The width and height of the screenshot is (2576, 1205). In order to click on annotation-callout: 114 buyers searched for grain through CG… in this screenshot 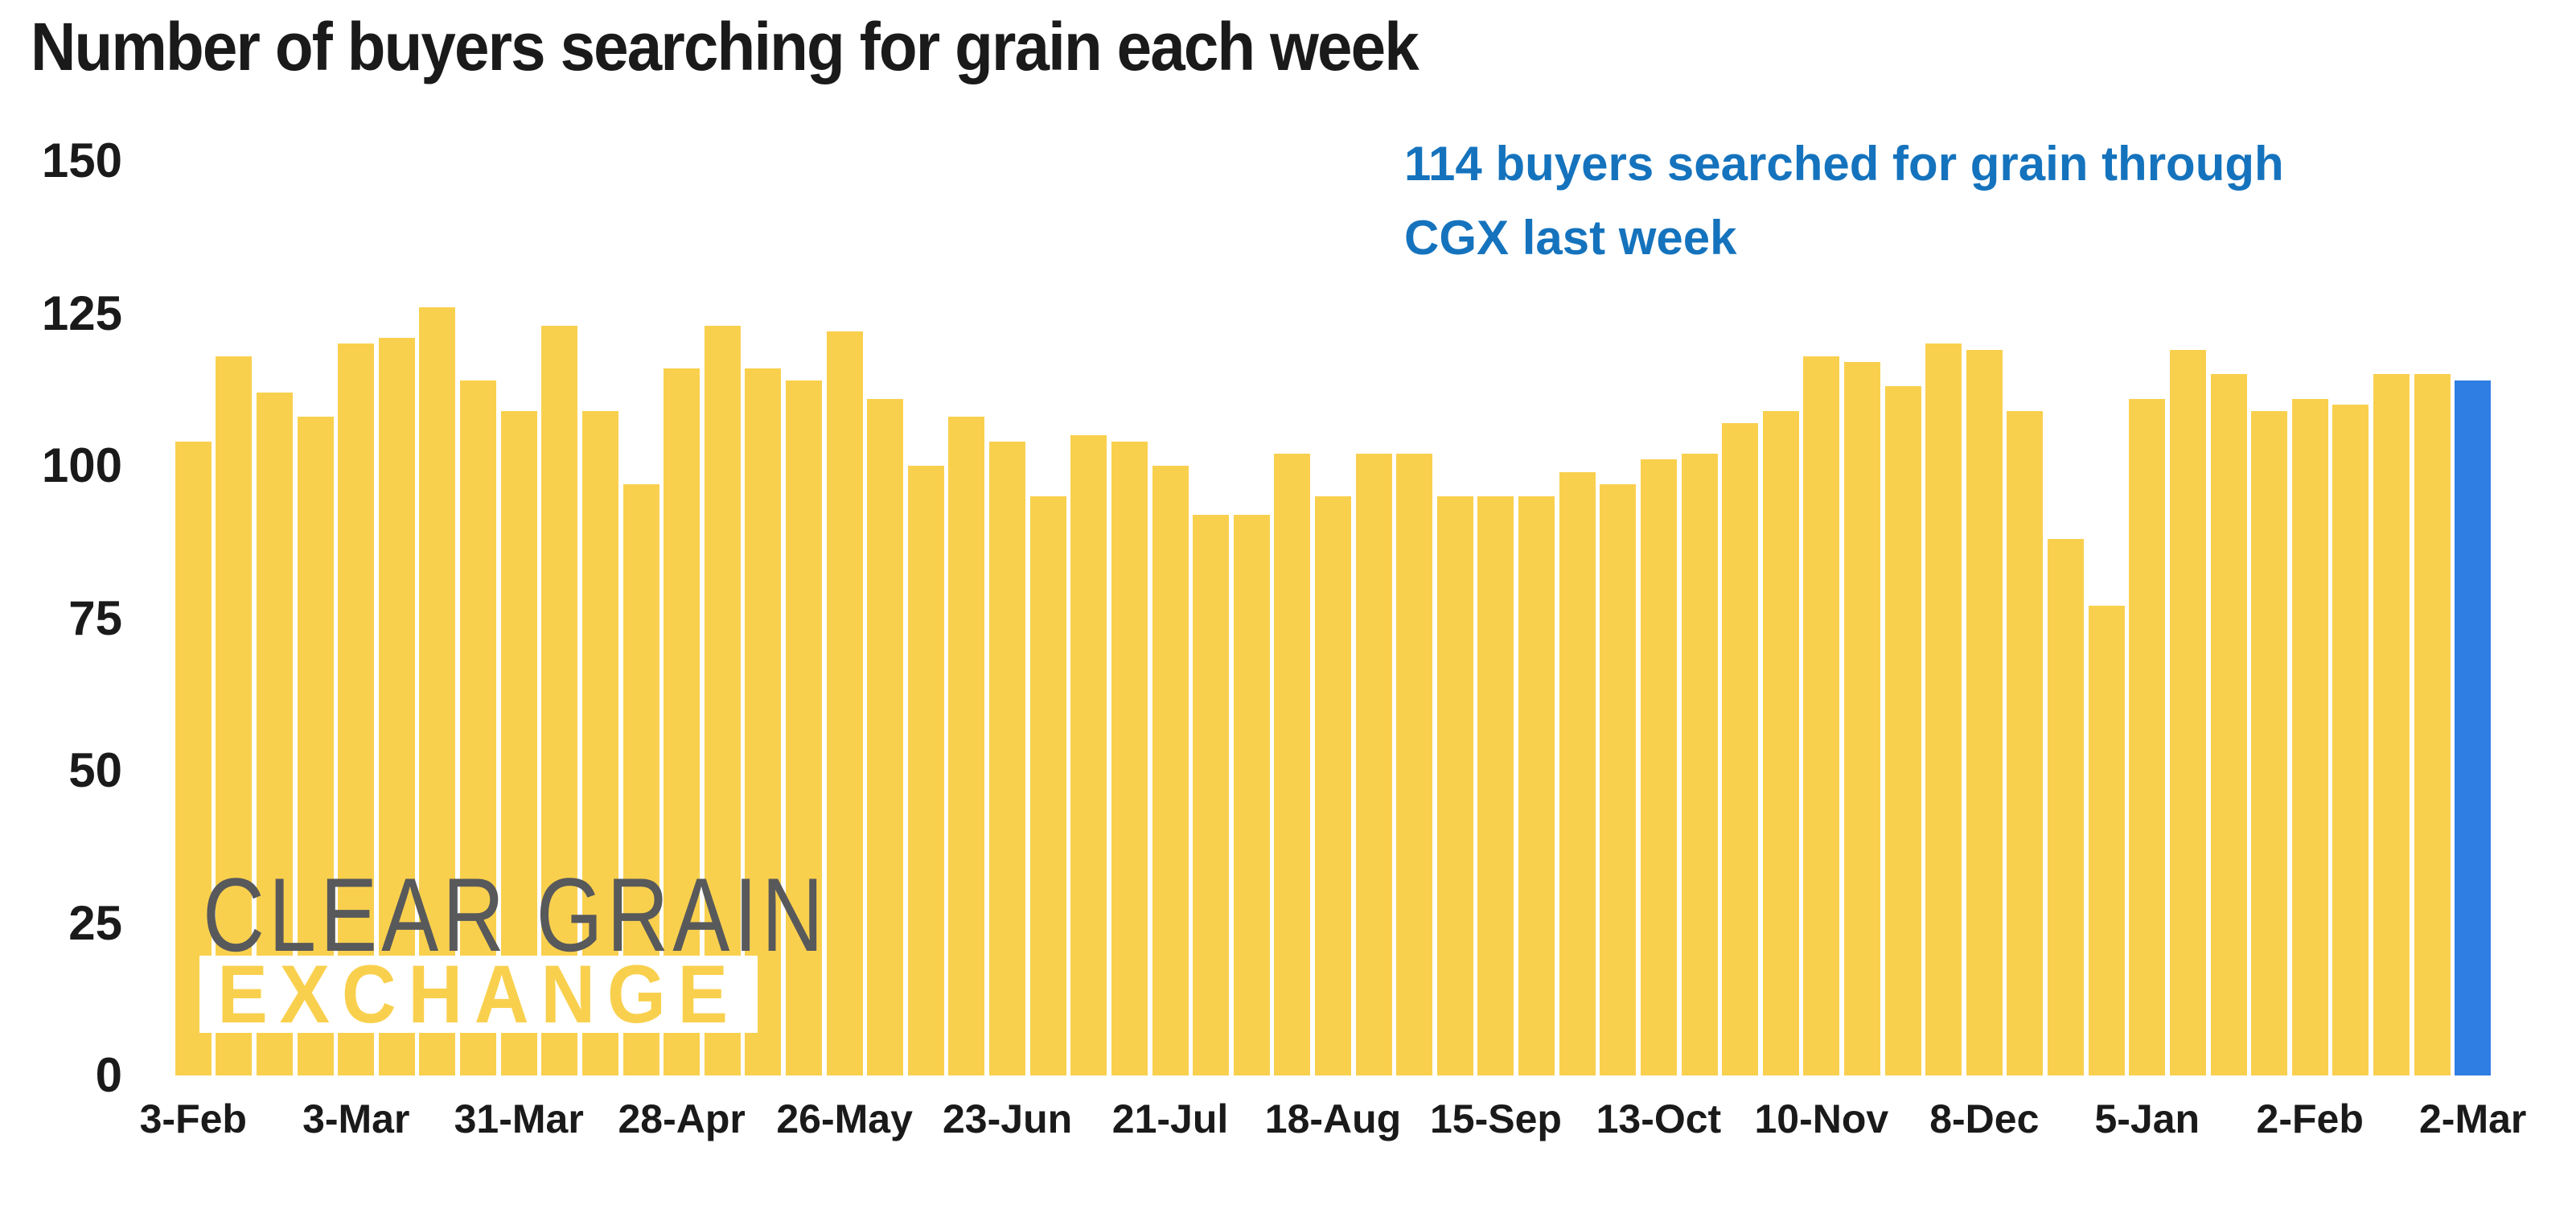, I will do `click(1844, 201)`.